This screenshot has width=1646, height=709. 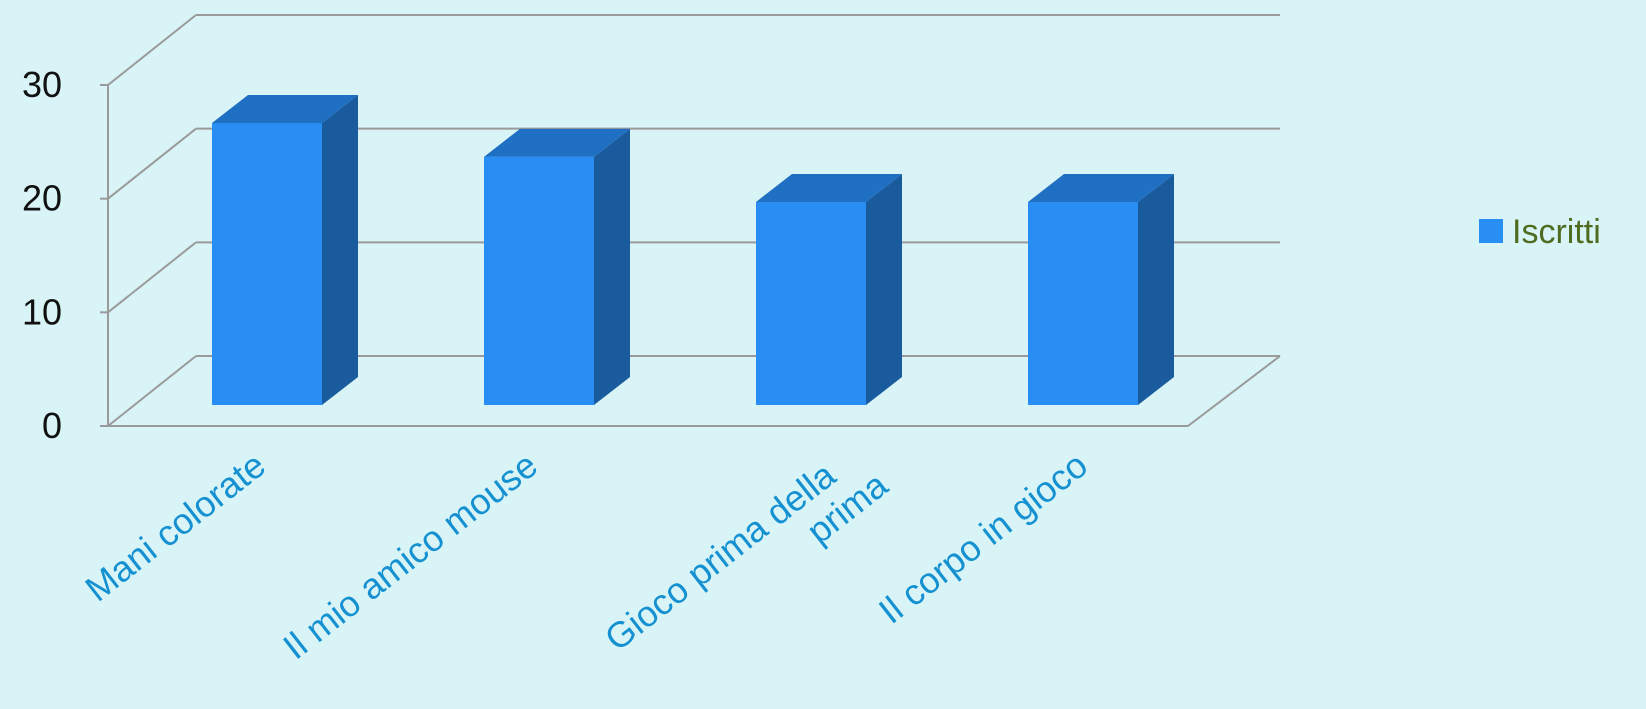 I want to click on y-axis: 0 10 20 30, so click(x=42, y=255).